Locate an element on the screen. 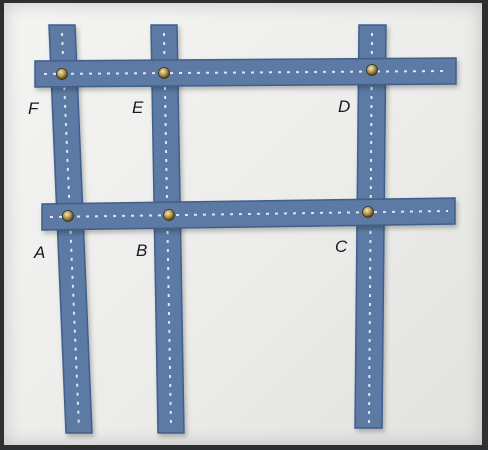  label-D: D is located at coordinates (344, 106).